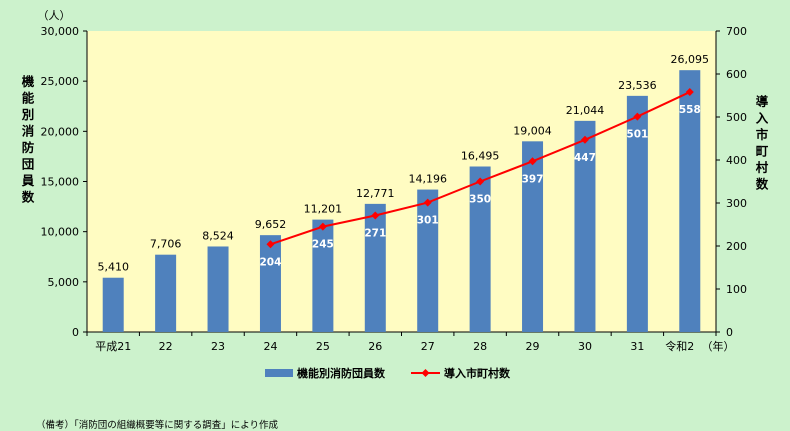  What do you see at coordinates (532, 130) in the screenshot?
I see `bar-value-label: 19,004` at bounding box center [532, 130].